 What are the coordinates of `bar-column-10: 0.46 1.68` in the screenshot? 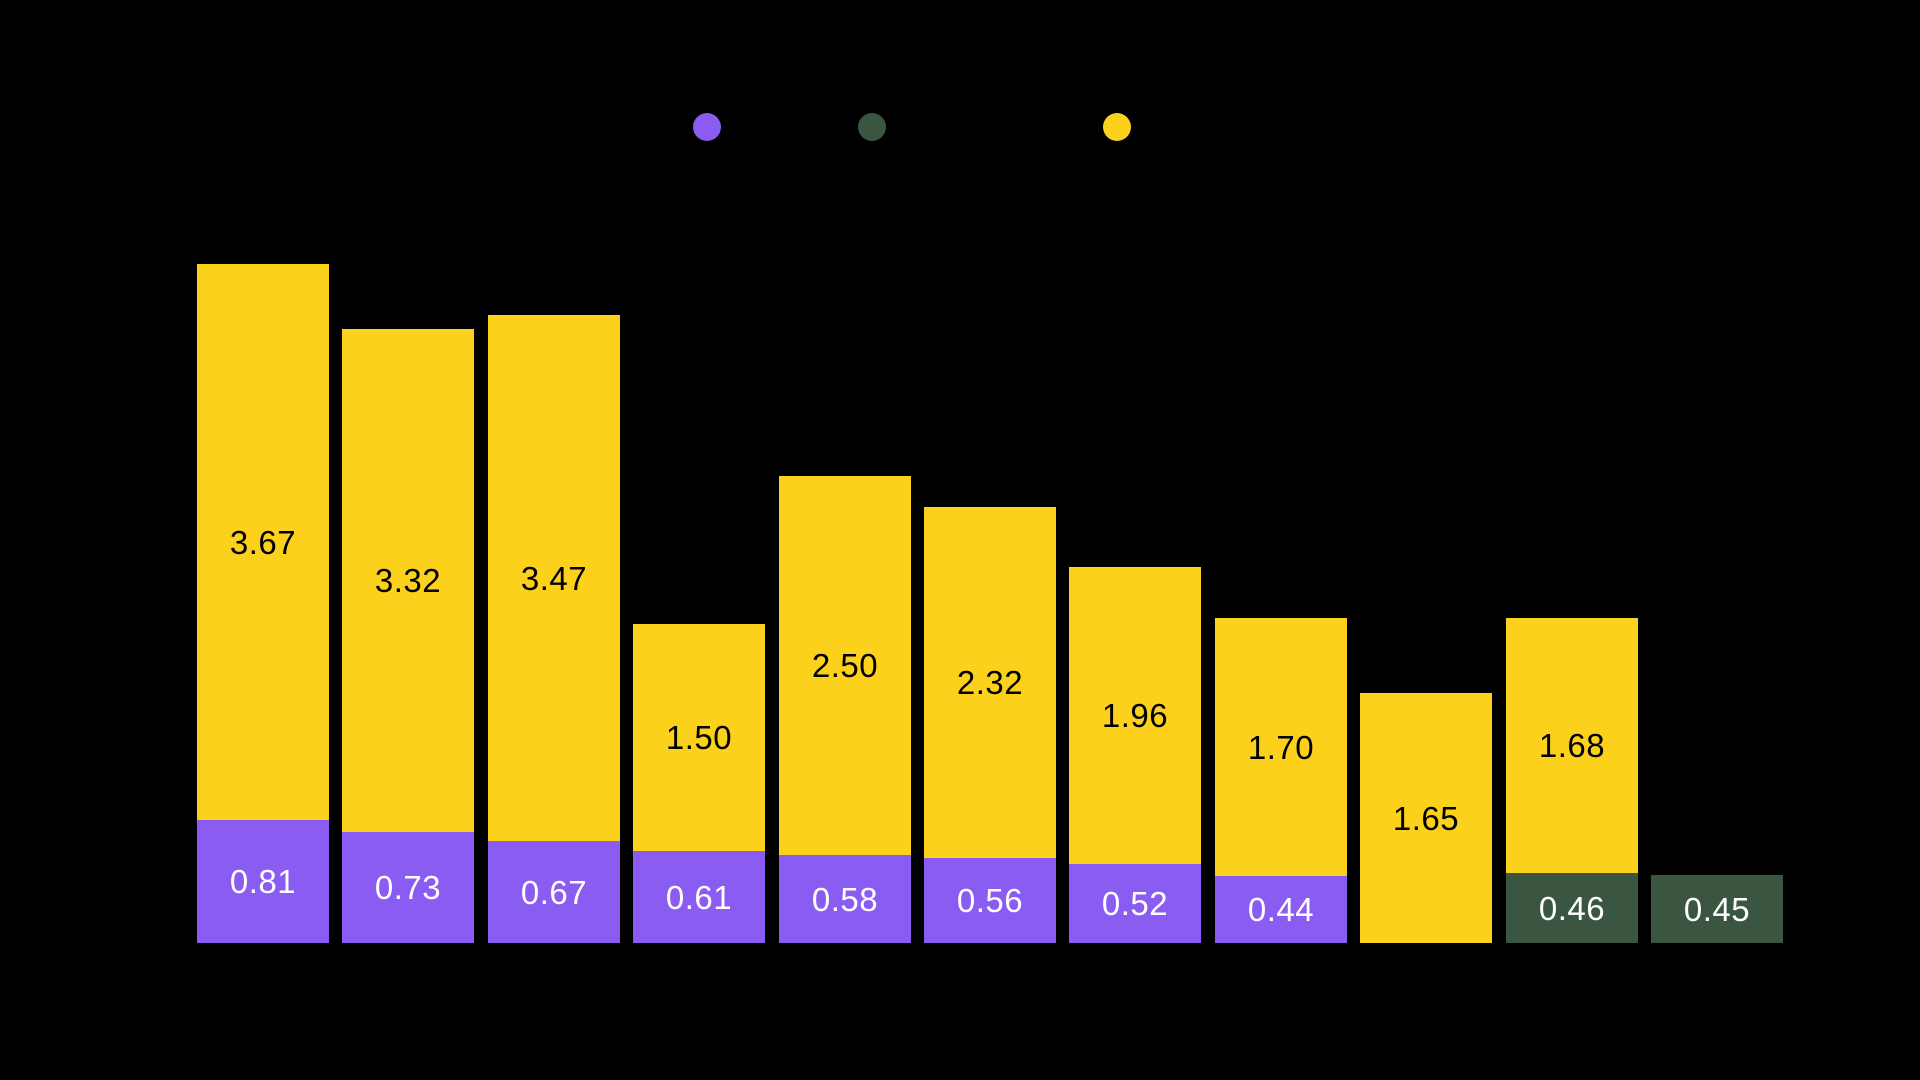 It's located at (1572, 780).